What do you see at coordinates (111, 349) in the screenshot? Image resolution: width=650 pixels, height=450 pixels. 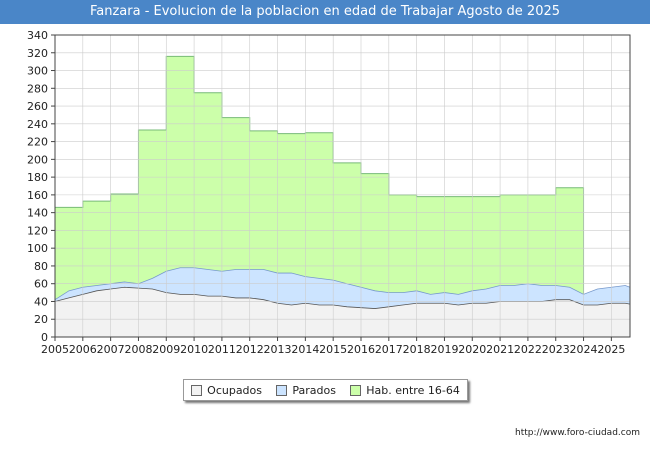 I see `x-tick-label: 2007` at bounding box center [111, 349].